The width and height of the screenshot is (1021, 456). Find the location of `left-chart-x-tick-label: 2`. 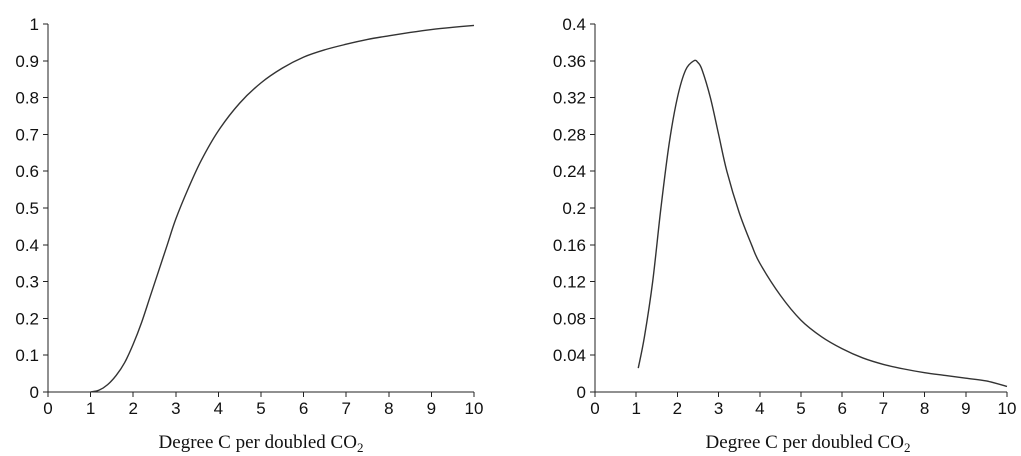

left-chart-x-tick-label: 2 is located at coordinates (132, 408).